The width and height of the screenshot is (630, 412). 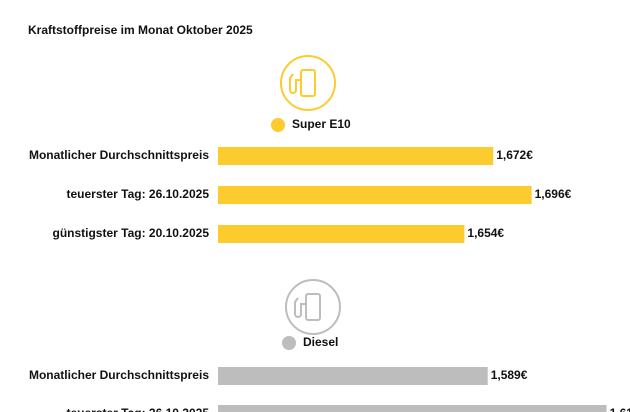 What do you see at coordinates (485, 233) in the screenshot?
I see `value-label: 1,654€` at bounding box center [485, 233].